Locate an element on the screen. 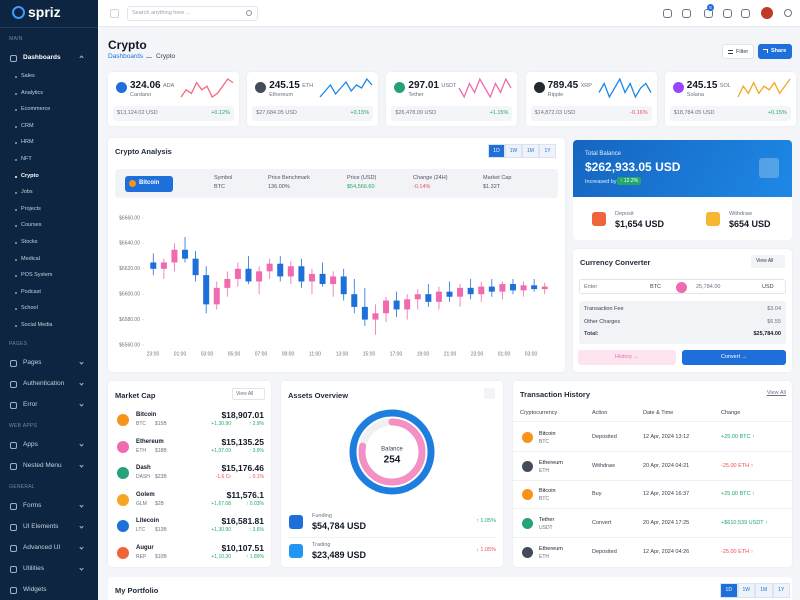 This screenshot has height=600, width=800. nav-subitem: Analytics is located at coordinates (32, 92).